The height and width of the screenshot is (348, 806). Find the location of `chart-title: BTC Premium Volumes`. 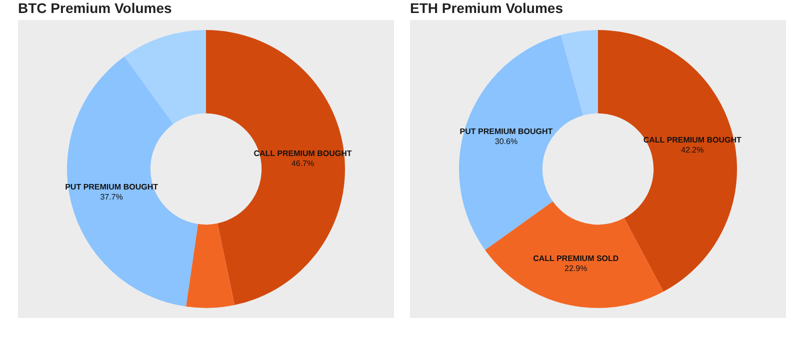

chart-title: BTC Premium Volumes is located at coordinates (95, 9).